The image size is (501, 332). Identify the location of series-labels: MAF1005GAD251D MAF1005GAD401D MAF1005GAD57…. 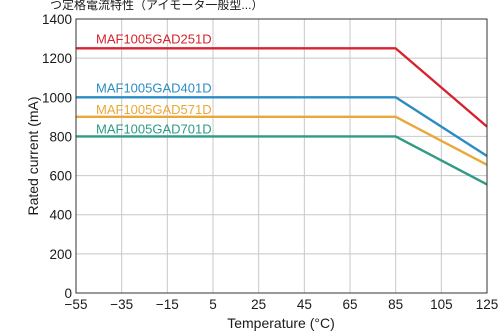
(154, 83).